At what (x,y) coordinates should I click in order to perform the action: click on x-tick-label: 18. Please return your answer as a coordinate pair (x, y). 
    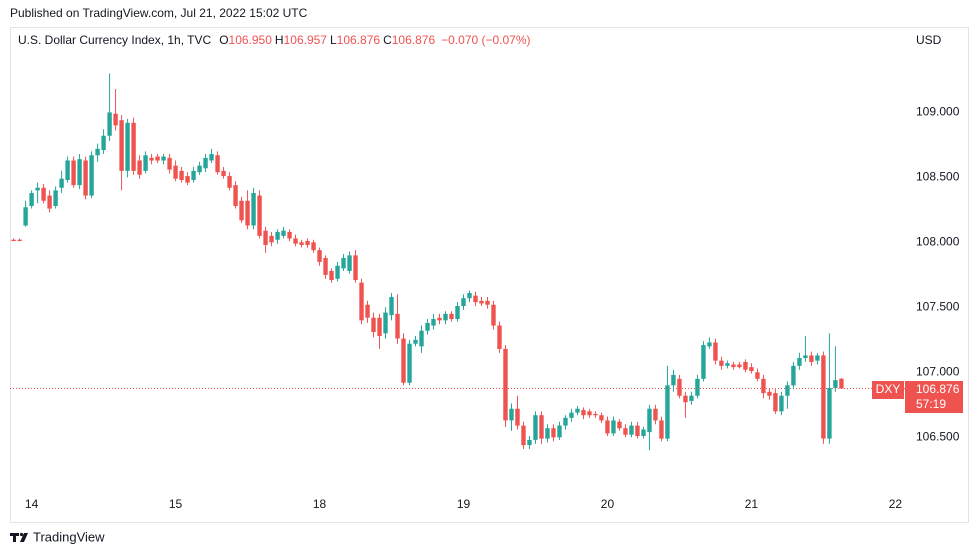
    Looking at the image, I should click on (320, 504).